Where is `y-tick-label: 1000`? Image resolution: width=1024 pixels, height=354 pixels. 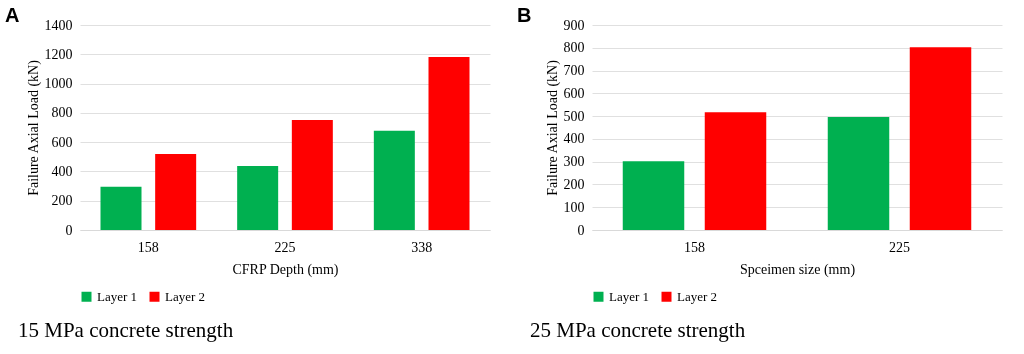 y-tick-label: 1000 is located at coordinates (58, 84).